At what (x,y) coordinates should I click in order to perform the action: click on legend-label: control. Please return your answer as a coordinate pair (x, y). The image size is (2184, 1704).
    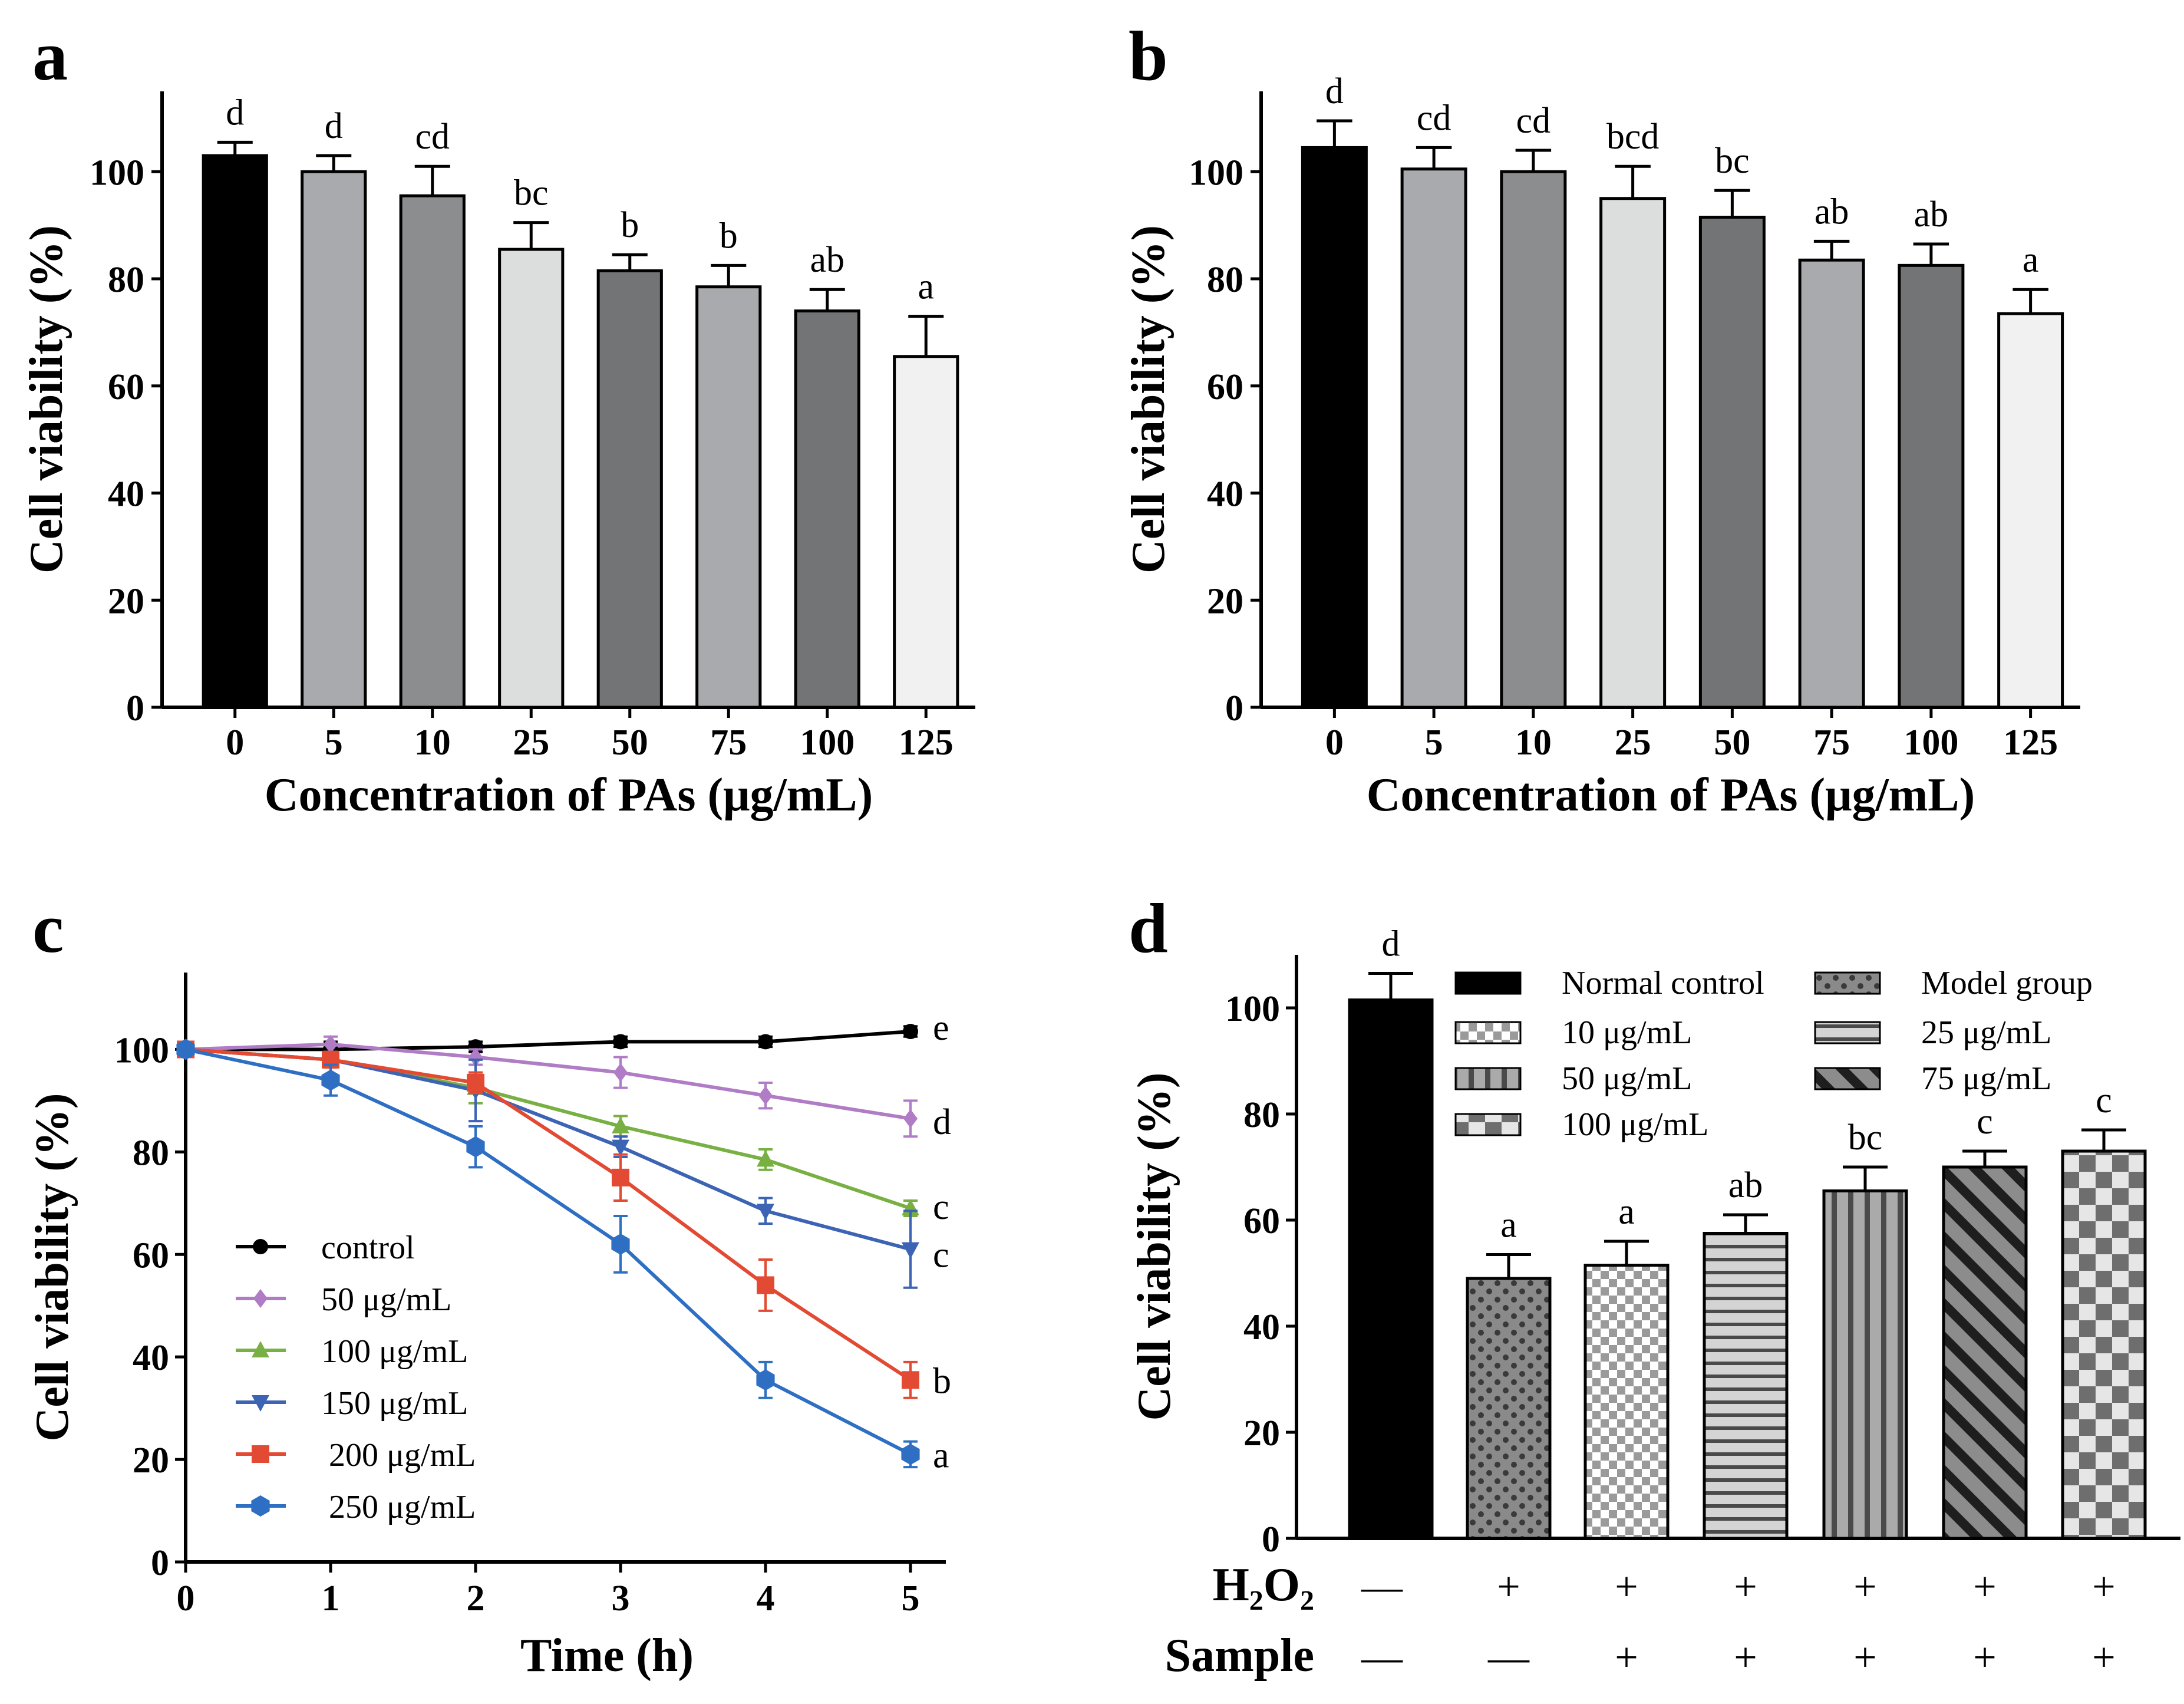
    Looking at the image, I should click on (368, 1248).